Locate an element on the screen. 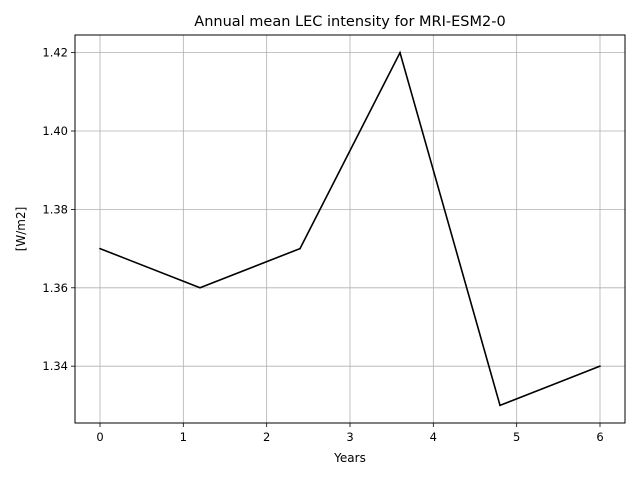 The width and height of the screenshot is (640, 480). x-axis-ticks: 0 1 2 3 4 5 6 is located at coordinates (350, 433).